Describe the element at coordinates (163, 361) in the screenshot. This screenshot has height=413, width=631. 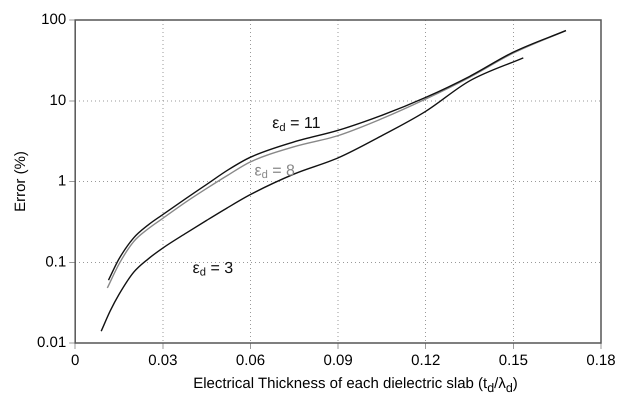
I see `x-tick-label: 0.03` at that location.